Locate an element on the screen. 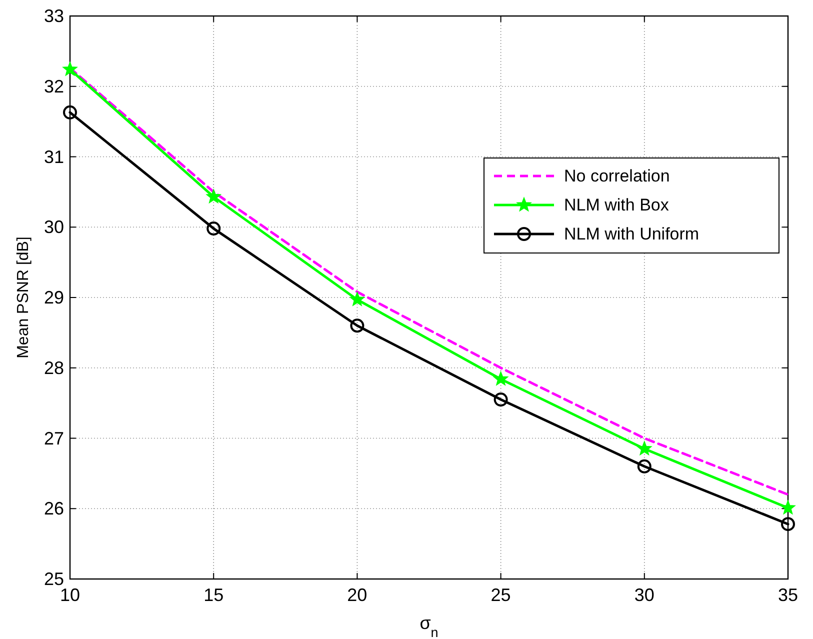  y-tick-label: 29 is located at coordinates (54, 298).